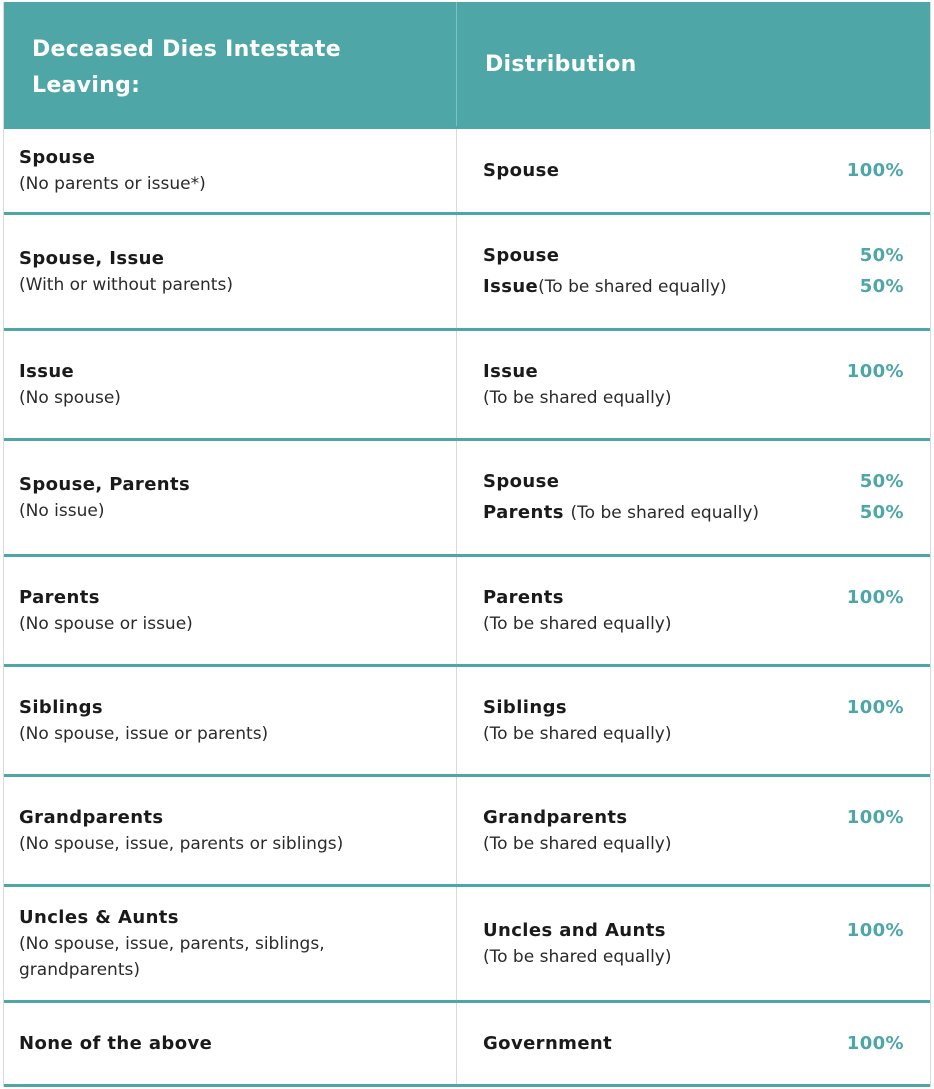  What do you see at coordinates (106, 623) in the screenshot?
I see `row-left-sub: (No spouse or issue)` at bounding box center [106, 623].